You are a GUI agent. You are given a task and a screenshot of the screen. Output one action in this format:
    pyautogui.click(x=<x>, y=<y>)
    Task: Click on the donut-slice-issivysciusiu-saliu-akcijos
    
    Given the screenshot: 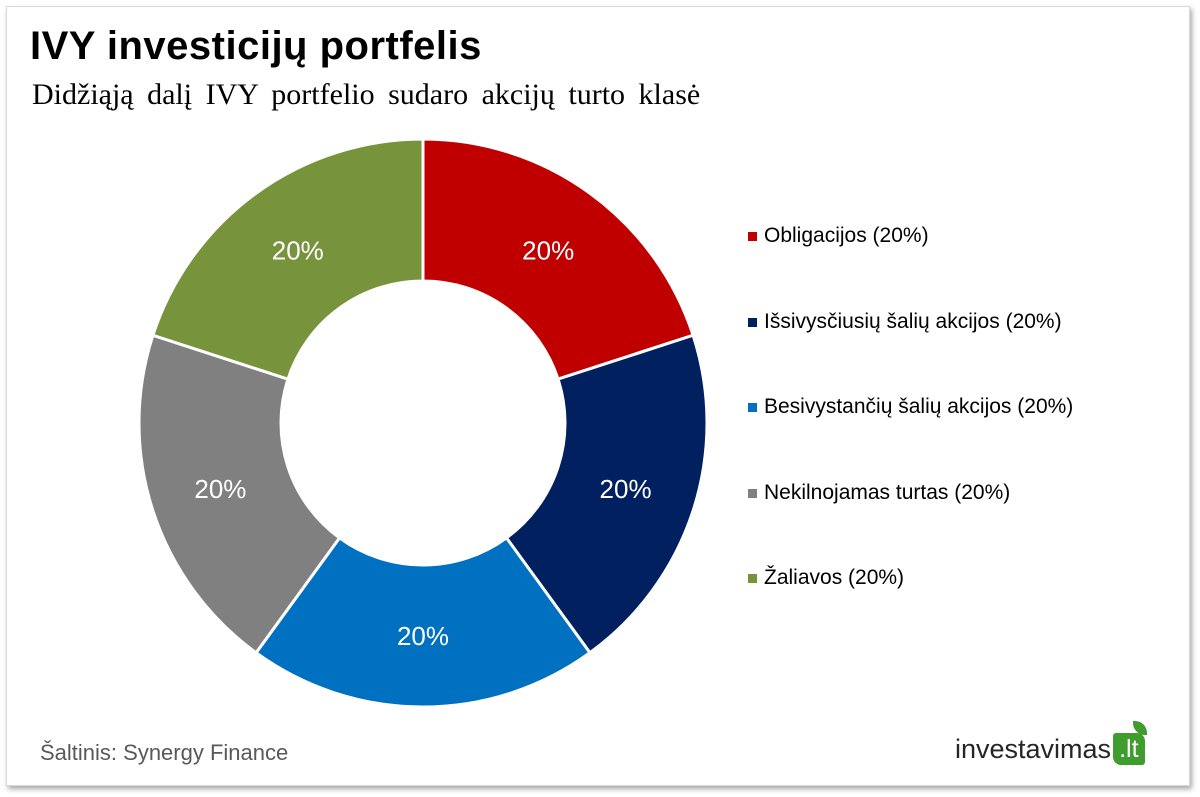 What is the action you would take?
    pyautogui.click(x=606, y=494)
    